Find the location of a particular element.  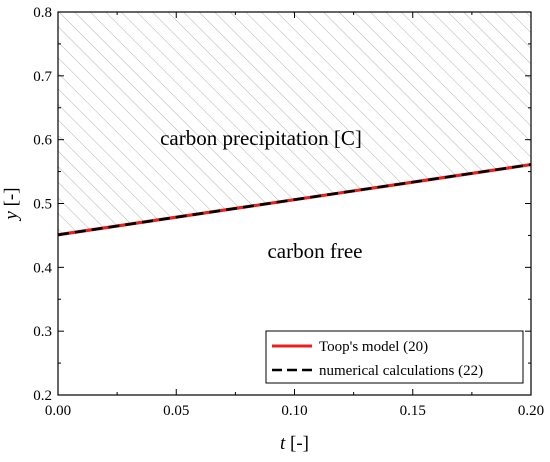

y-axis-symbol: y is located at coordinates (11, 216).